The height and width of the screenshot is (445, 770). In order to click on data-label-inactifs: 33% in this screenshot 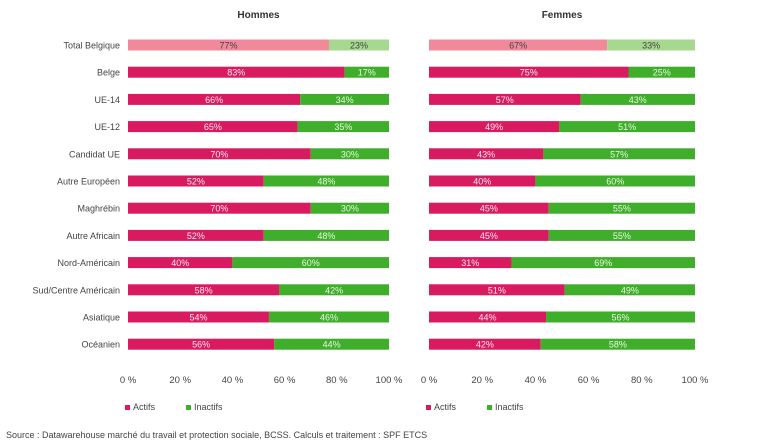, I will do `click(651, 46)`.